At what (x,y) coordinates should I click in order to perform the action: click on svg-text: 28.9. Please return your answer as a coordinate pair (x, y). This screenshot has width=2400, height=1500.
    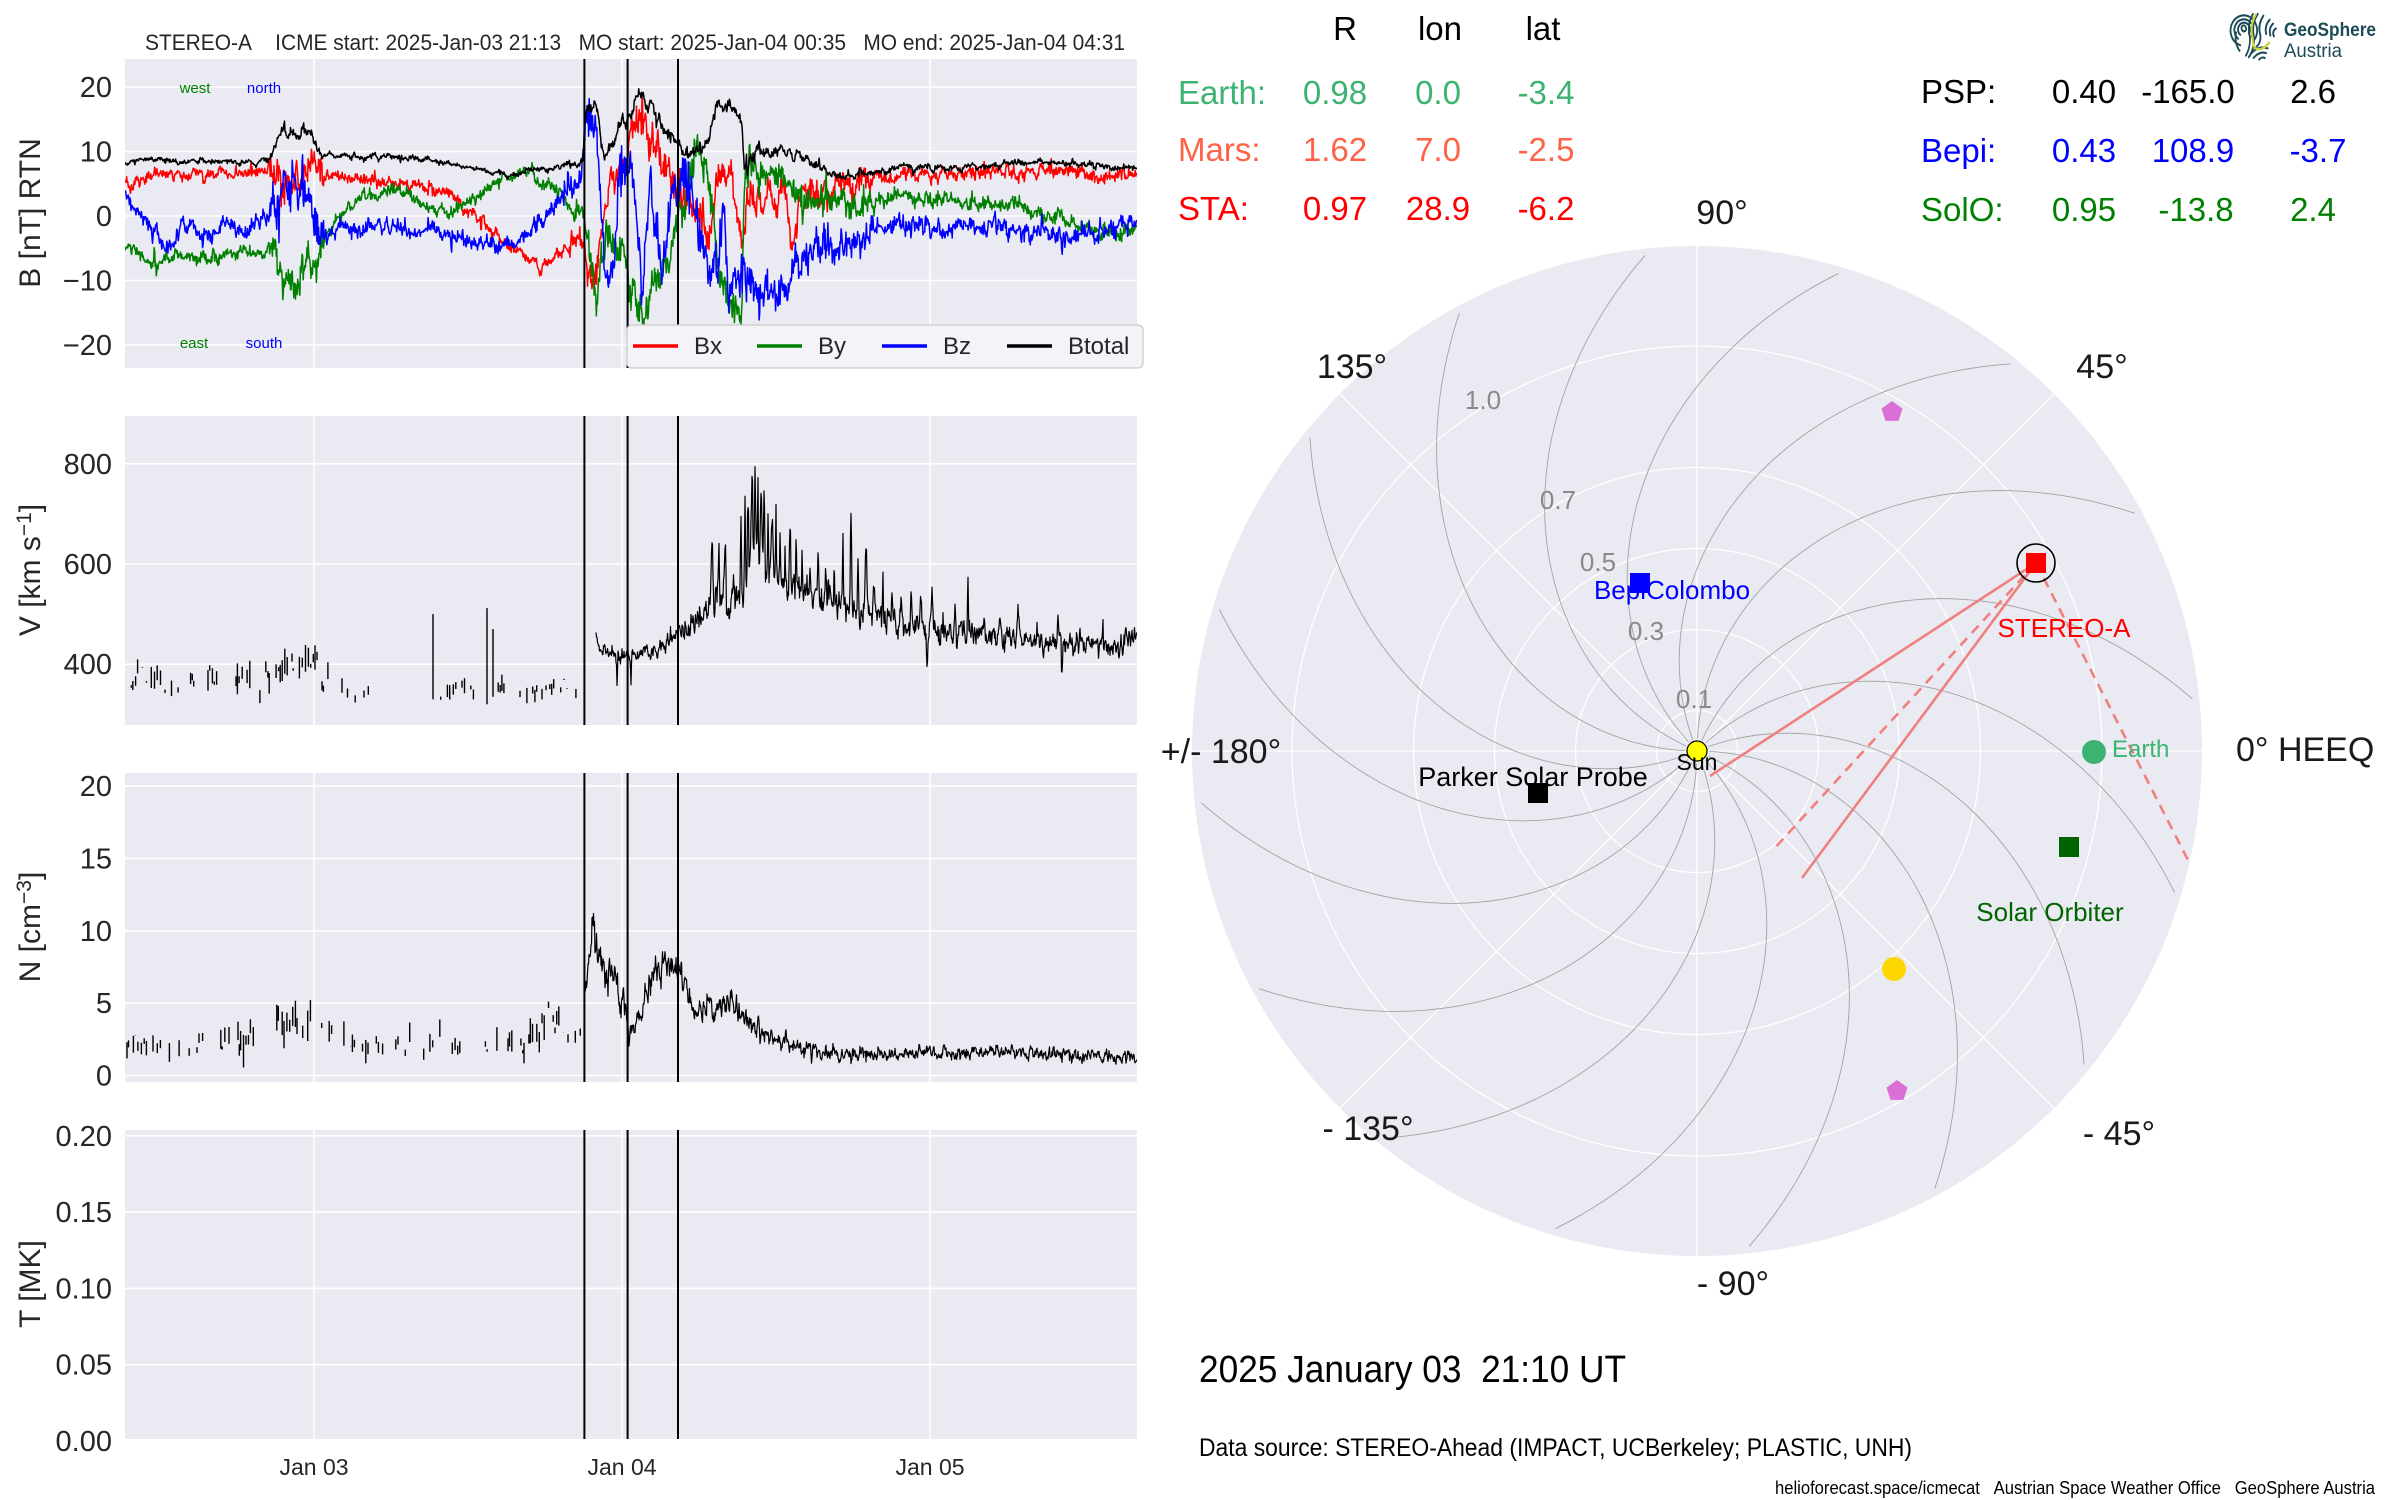
    Looking at the image, I should click on (1438, 208).